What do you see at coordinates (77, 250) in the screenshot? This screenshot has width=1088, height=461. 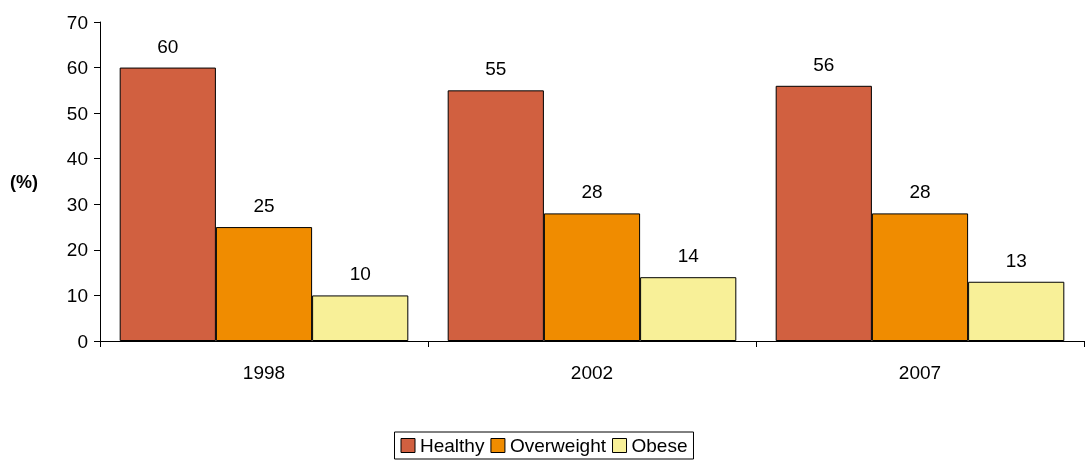 I see `y-tick-label: 20` at bounding box center [77, 250].